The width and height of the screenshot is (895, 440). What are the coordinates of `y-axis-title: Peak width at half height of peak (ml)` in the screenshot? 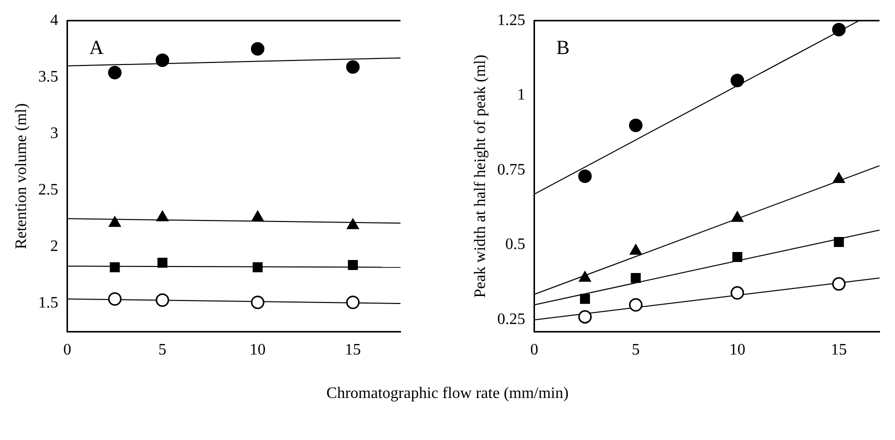 It's located at (480, 176).